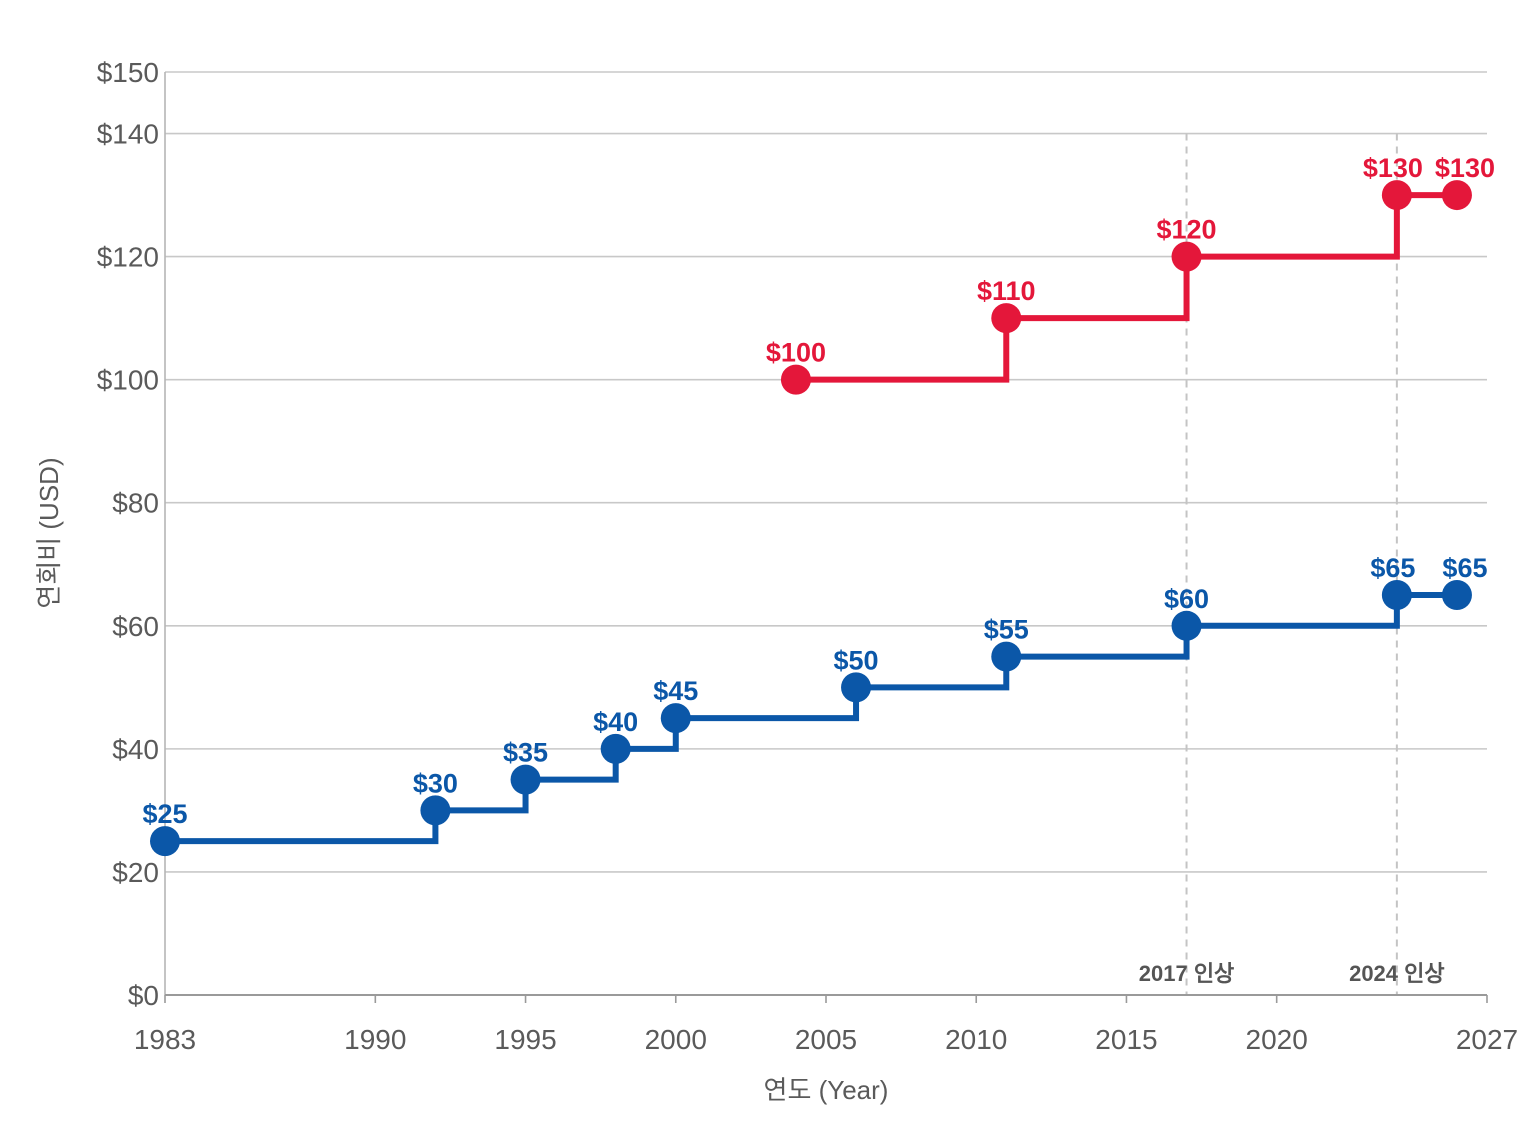 This screenshot has height=1121, width=1536. I want to click on x-tick-label: 2010, so click(976, 1039).